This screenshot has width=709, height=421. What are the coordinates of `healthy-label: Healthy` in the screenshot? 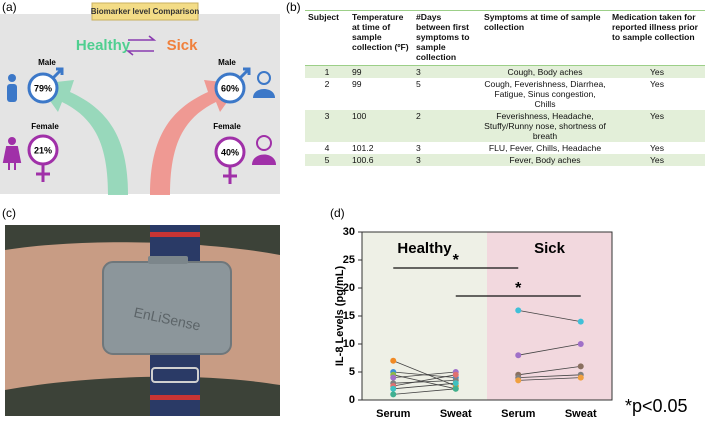 It's located at (103, 45).